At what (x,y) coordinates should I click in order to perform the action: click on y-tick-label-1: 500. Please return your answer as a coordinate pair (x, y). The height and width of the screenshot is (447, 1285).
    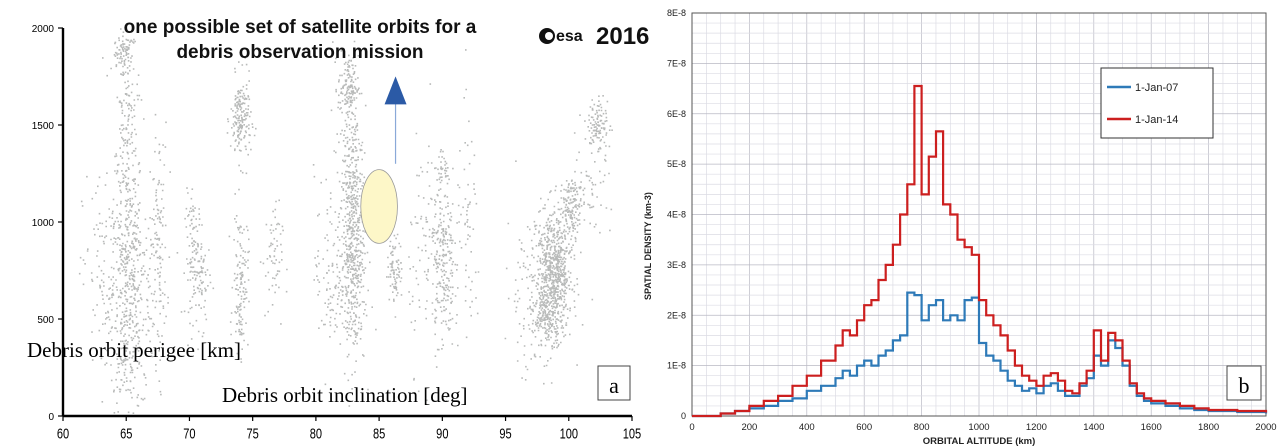
    Looking at the image, I should click on (45, 320).